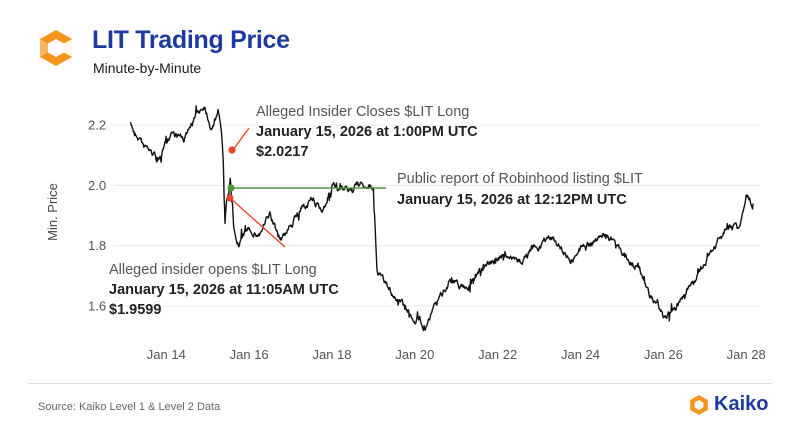  Describe the element at coordinates (367, 132) in the screenshot. I see `annotation-close-date: January 15, 2026 at 1:00PM UTC` at that location.